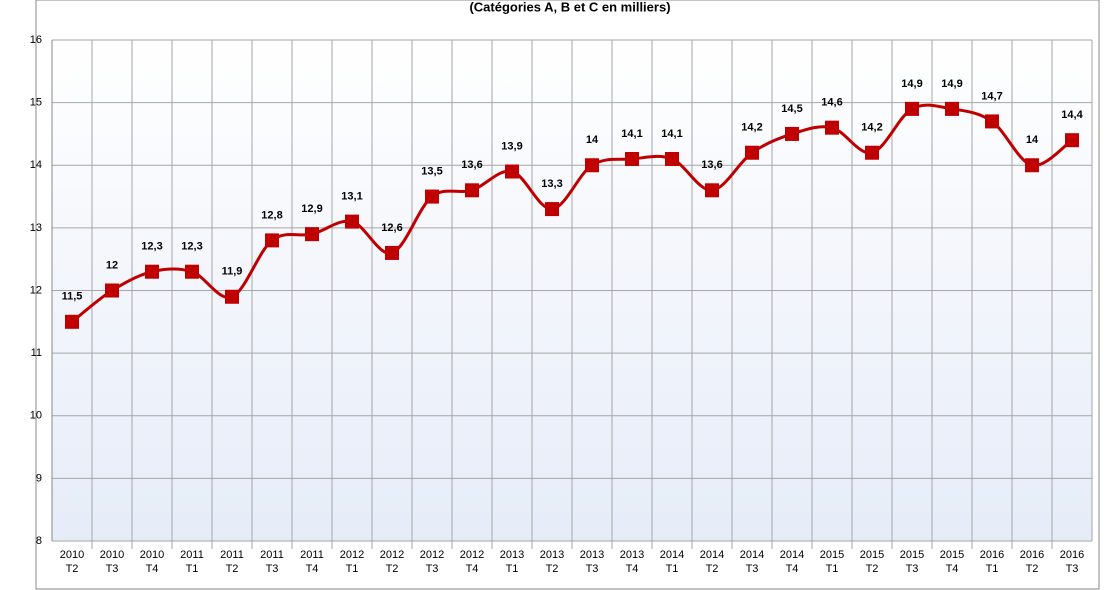 Image resolution: width=1107 pixels, height=590 pixels. What do you see at coordinates (392, 562) in the screenshot?
I see `x-tick-label: 2012 T2` at bounding box center [392, 562].